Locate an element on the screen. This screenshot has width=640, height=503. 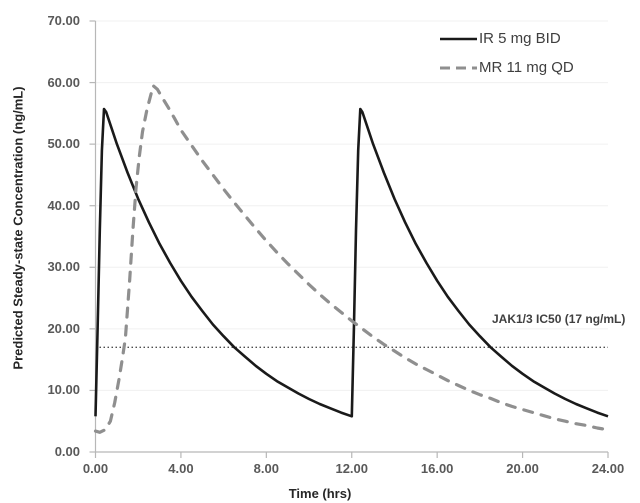
legend-item-mr: MR 11 mg QD is located at coordinates (507, 67).